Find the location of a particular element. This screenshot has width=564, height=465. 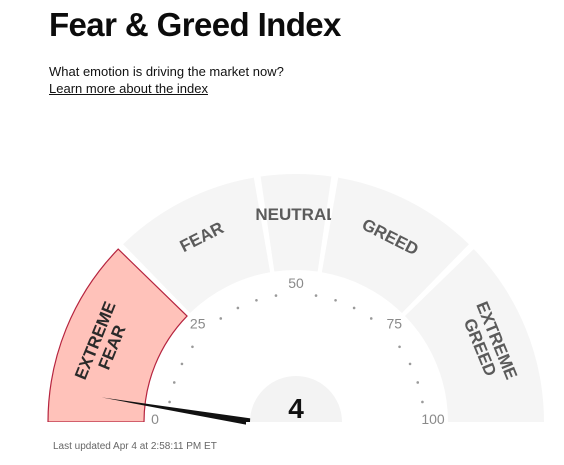

gauge-tick-label: 0 is located at coordinates (155, 419).